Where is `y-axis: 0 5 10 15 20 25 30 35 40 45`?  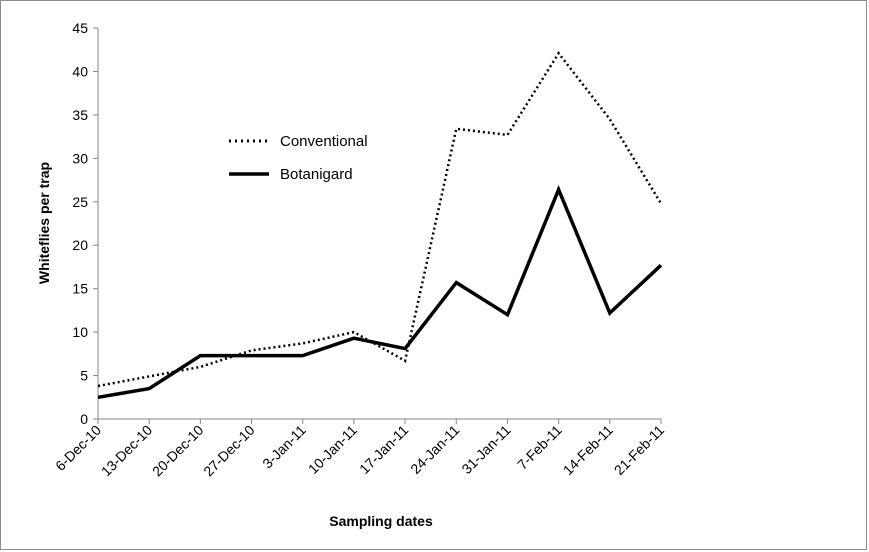
y-axis: 0 5 10 15 20 25 30 35 40 45 is located at coordinates (85, 223).